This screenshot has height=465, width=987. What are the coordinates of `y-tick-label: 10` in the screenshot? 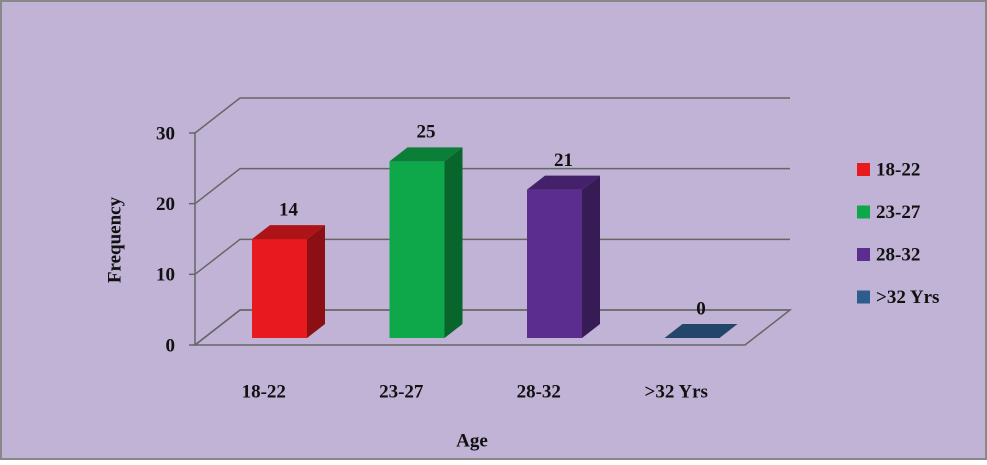 It's located at (165, 275).